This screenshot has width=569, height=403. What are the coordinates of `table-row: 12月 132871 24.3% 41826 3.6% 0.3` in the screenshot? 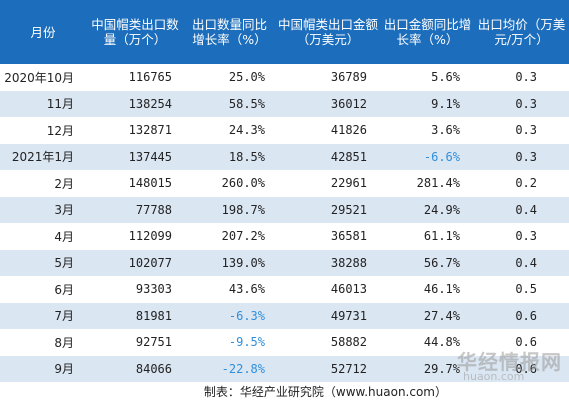 It's located at (284, 130).